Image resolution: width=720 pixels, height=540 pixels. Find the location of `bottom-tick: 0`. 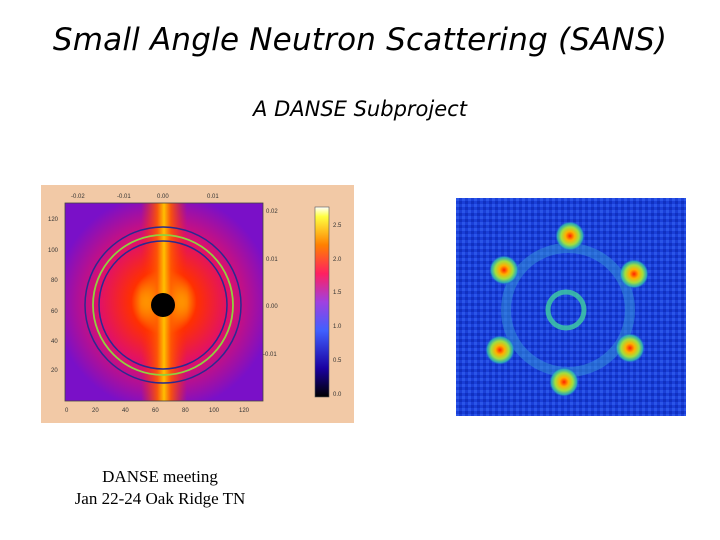

bottom-tick: 0 is located at coordinates (67, 411).